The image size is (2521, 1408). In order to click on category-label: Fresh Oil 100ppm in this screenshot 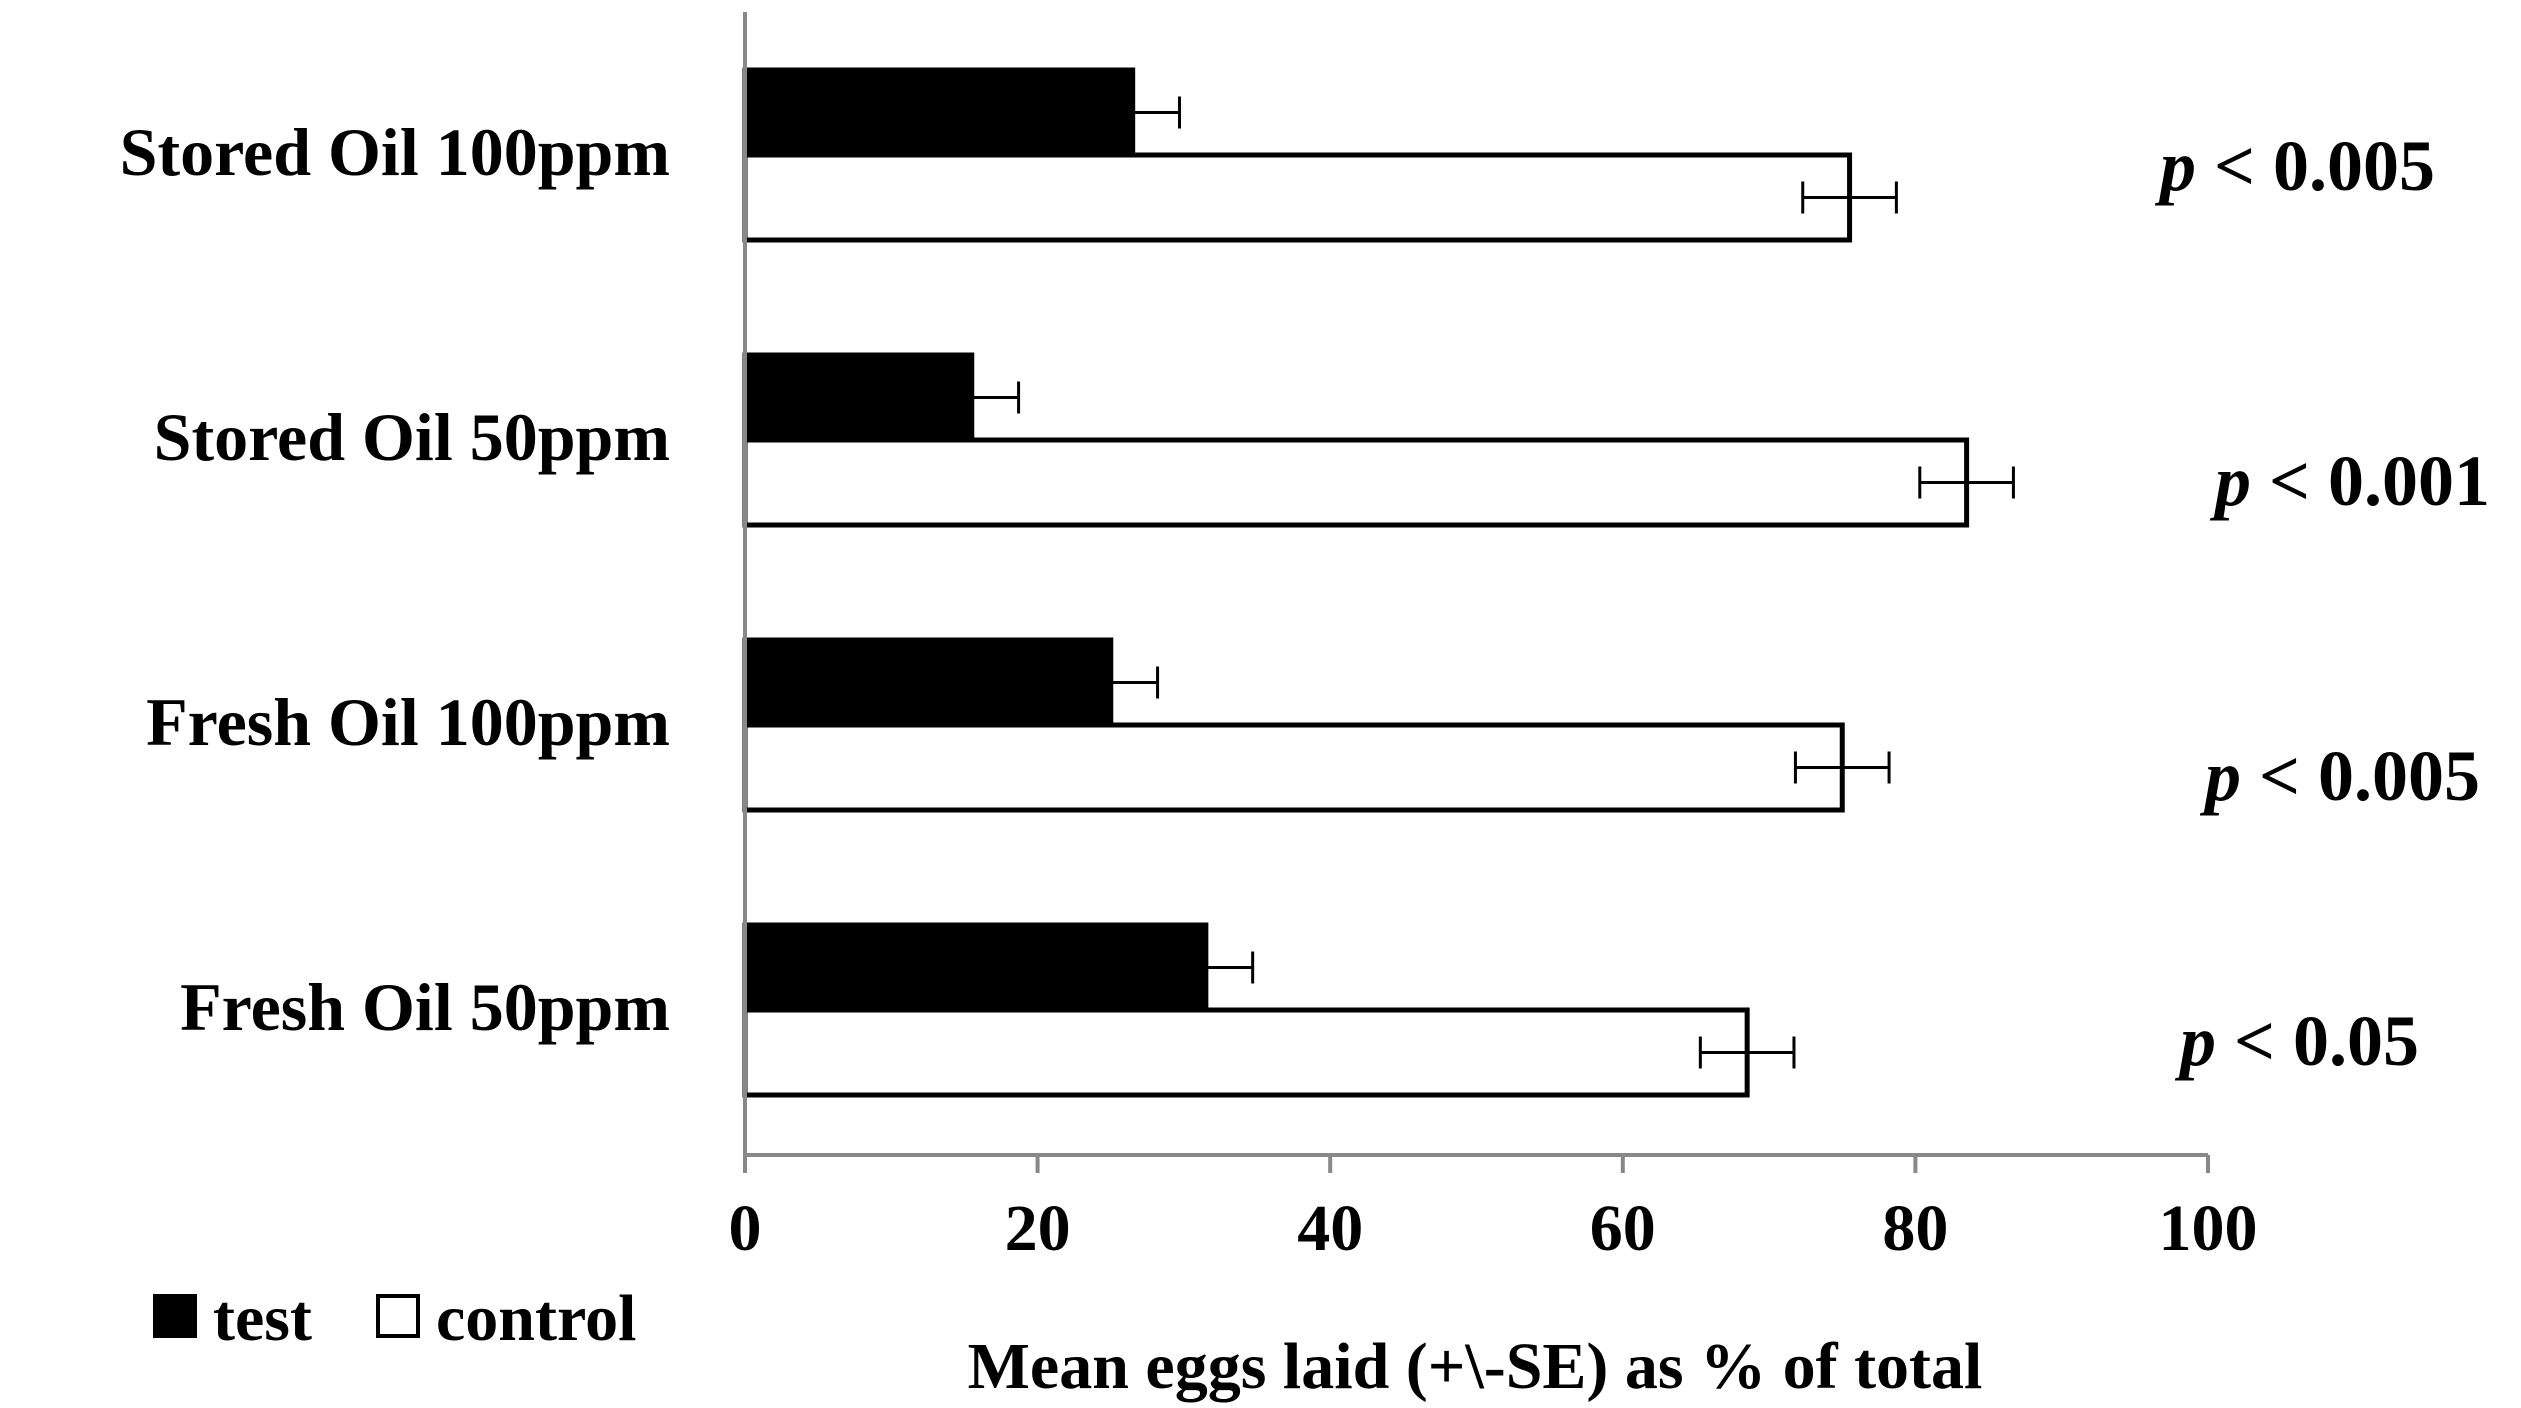, I will do `click(408, 722)`.